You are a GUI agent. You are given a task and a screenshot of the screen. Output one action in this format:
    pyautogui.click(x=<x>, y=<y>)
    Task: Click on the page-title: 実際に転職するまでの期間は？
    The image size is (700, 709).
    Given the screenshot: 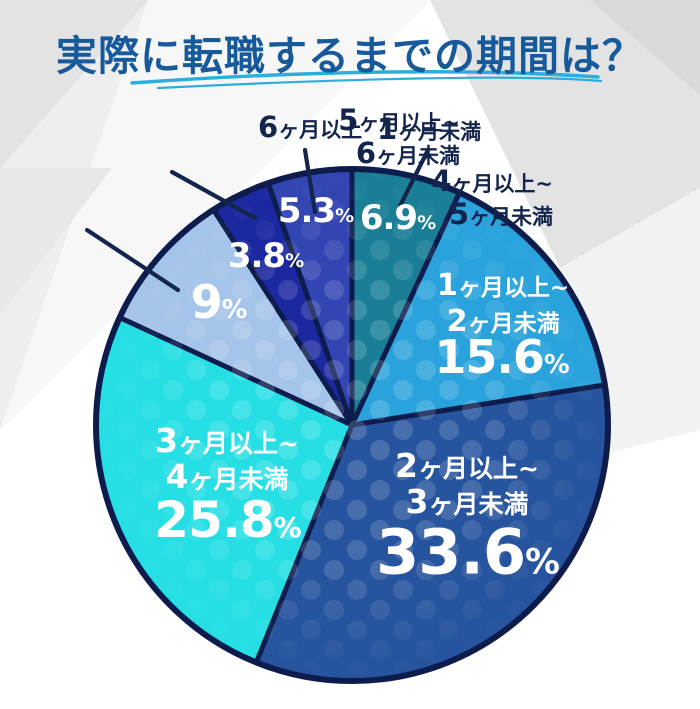 What is the action you would take?
    pyautogui.click(x=350, y=56)
    